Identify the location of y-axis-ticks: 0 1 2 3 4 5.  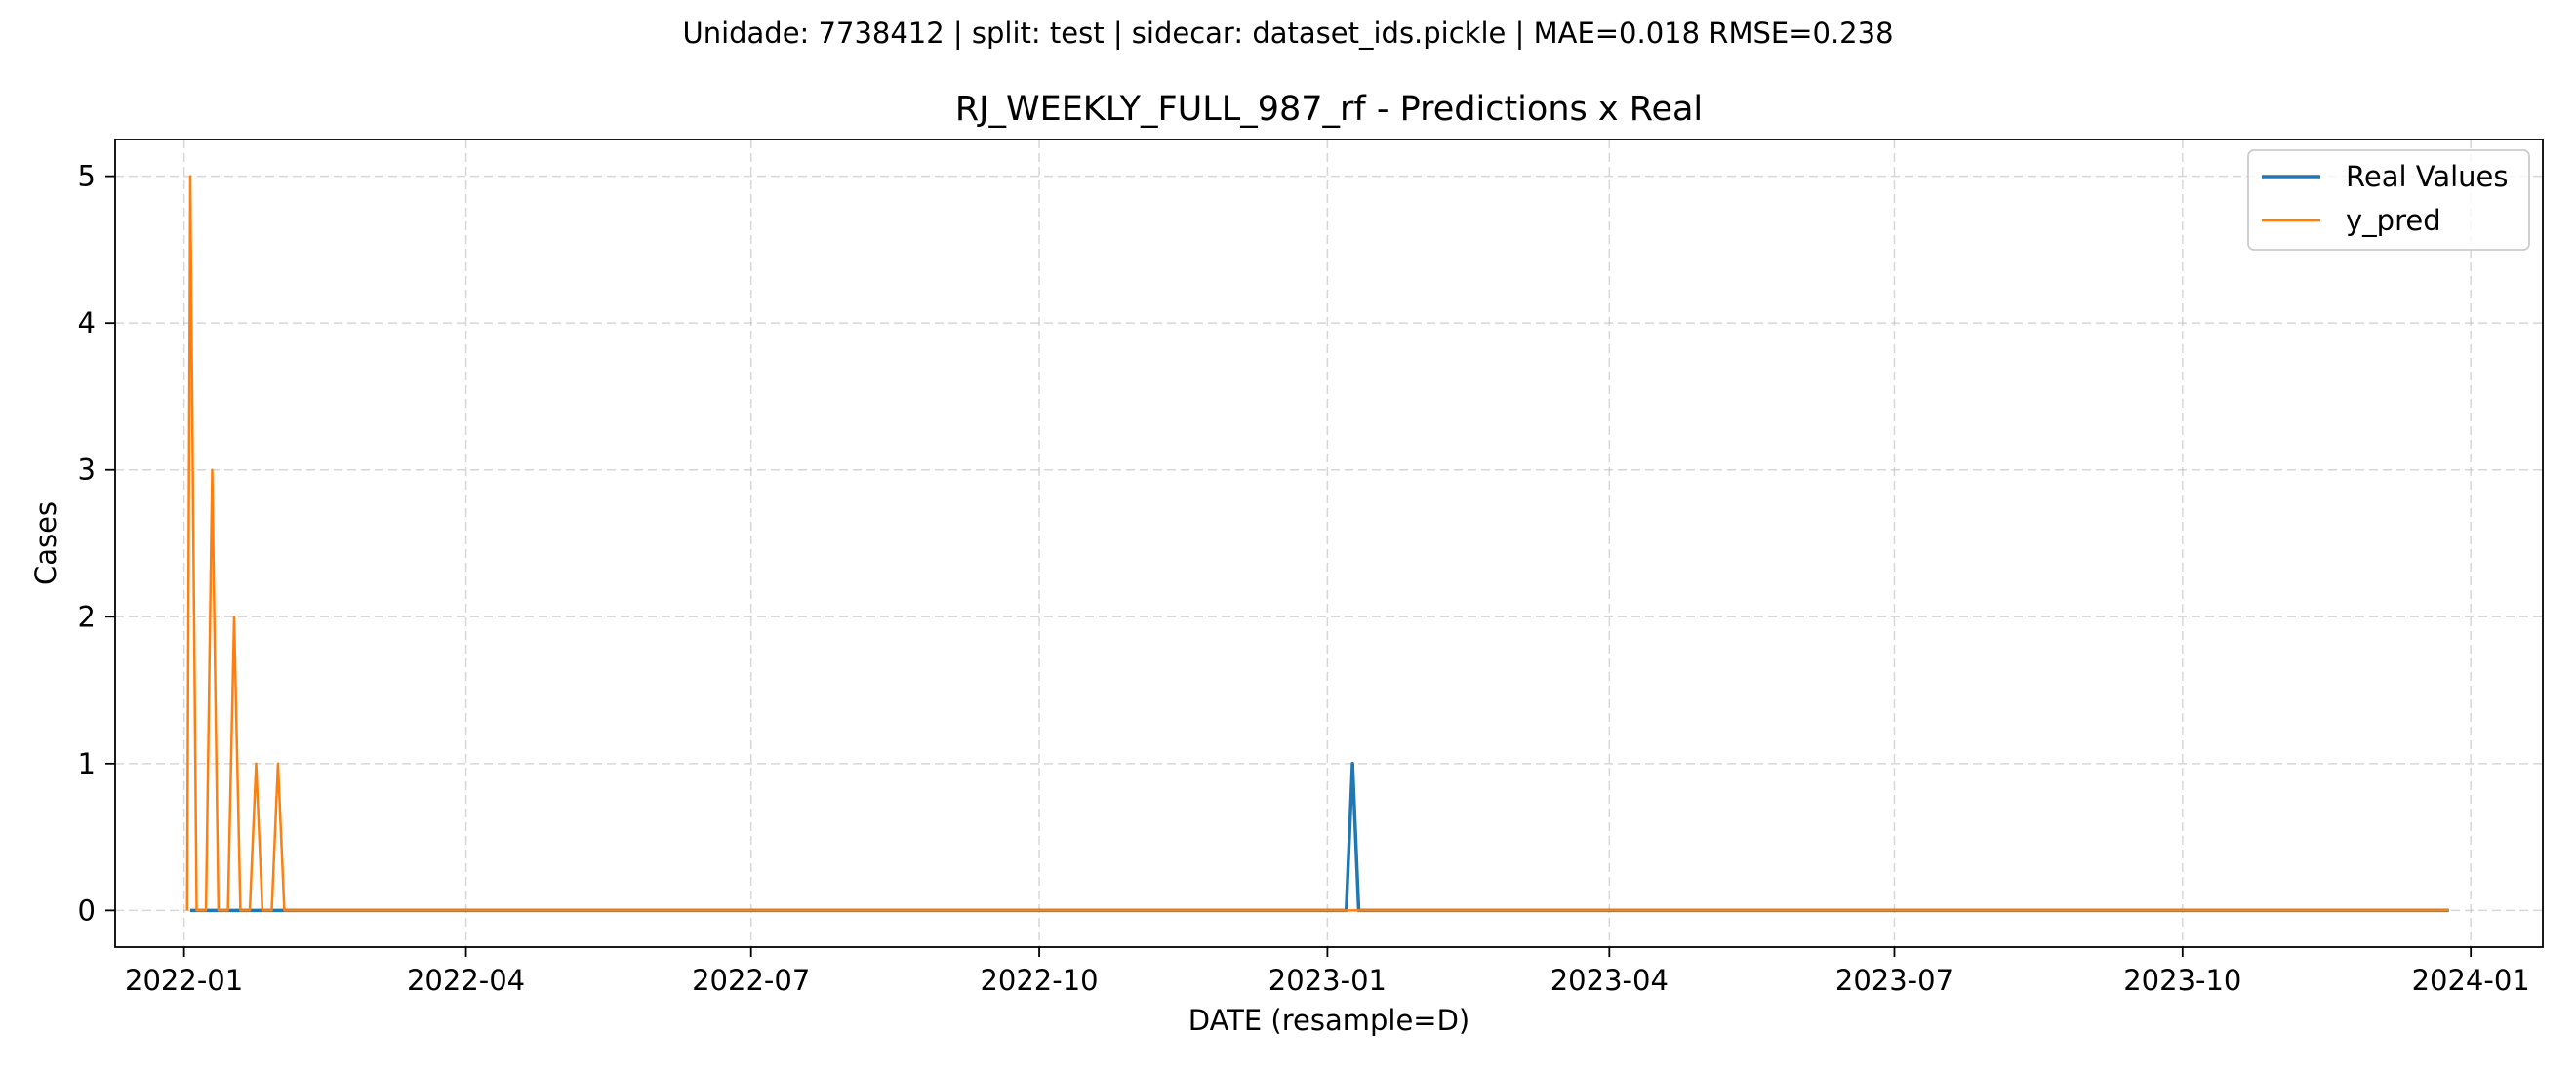
(96, 543).